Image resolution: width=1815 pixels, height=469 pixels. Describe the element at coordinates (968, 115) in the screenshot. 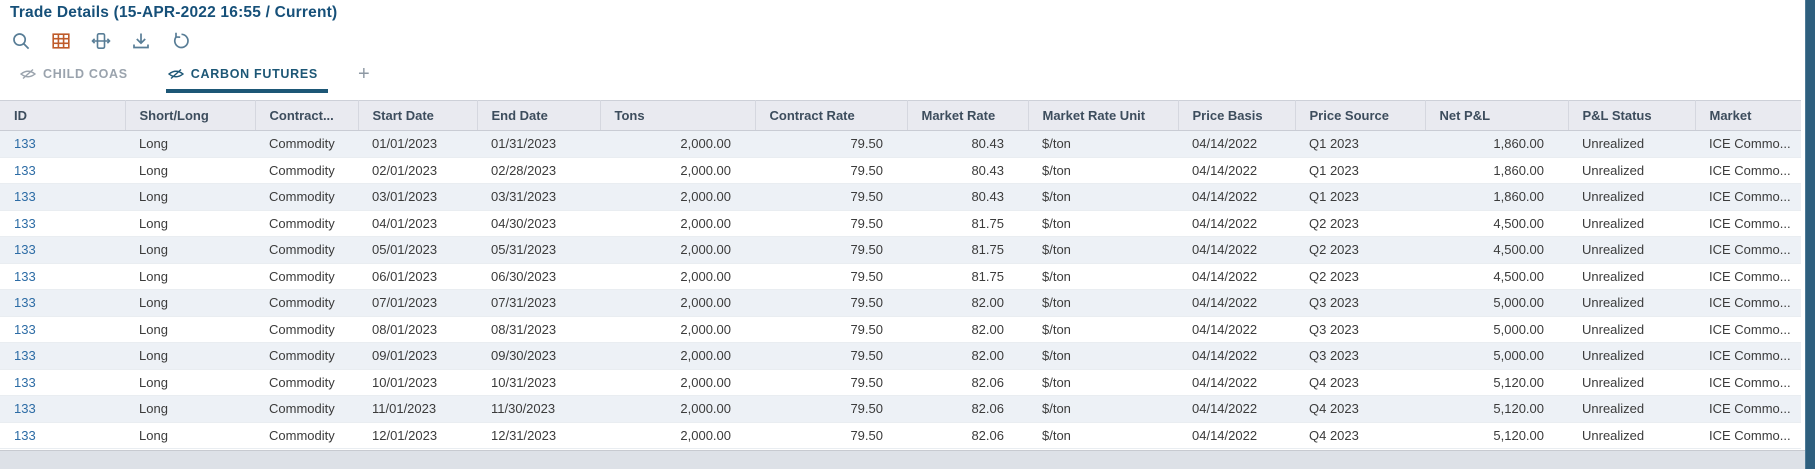

I see `column-header-market_rate: Market Rate` at that location.